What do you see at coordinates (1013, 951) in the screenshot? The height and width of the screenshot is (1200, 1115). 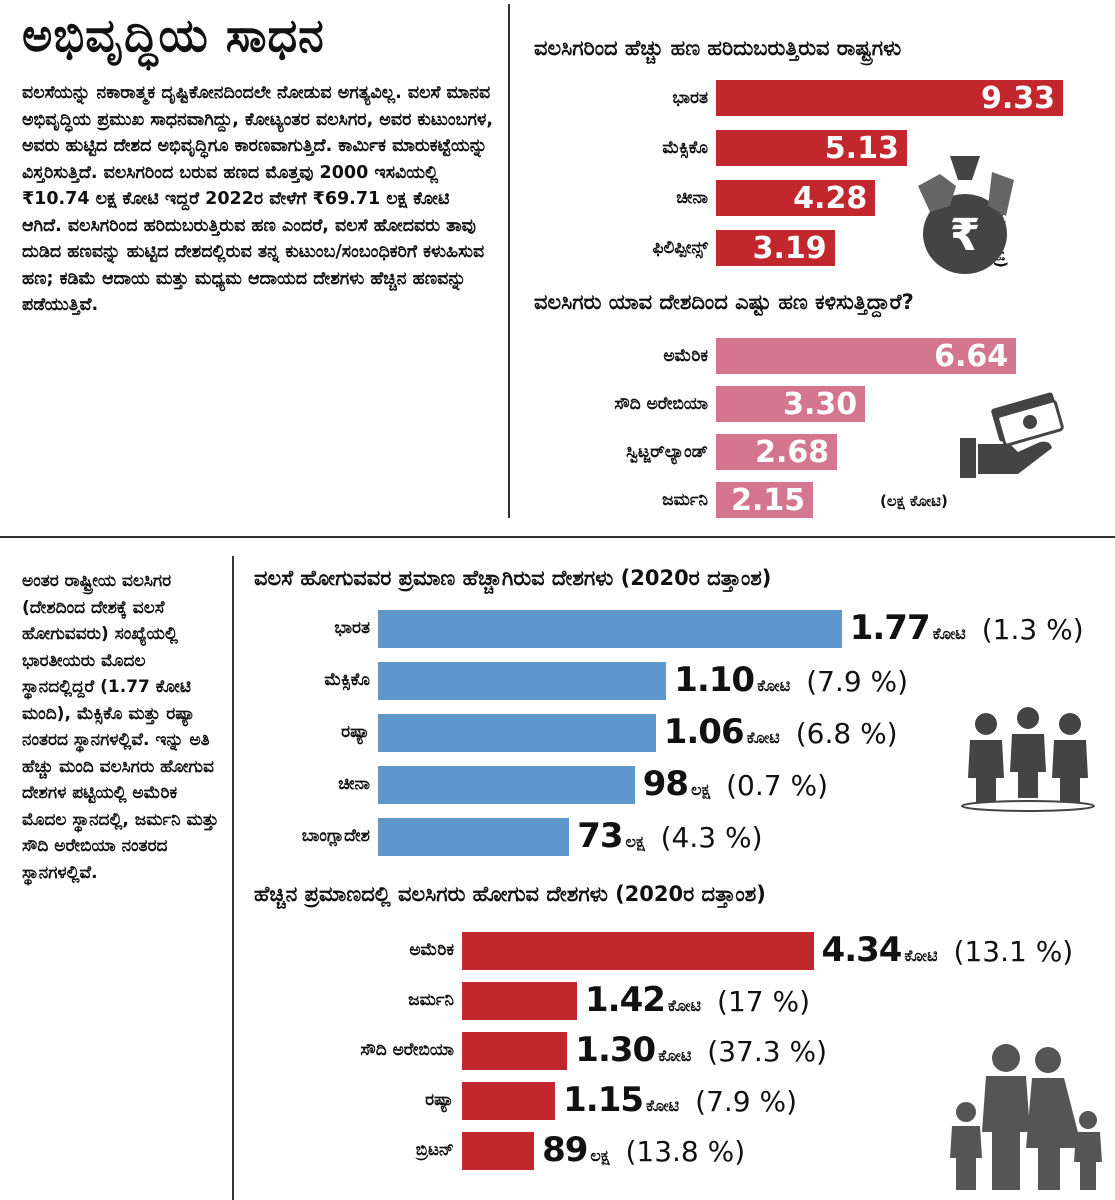 I see `data-percent: (13.1 %)` at bounding box center [1013, 951].